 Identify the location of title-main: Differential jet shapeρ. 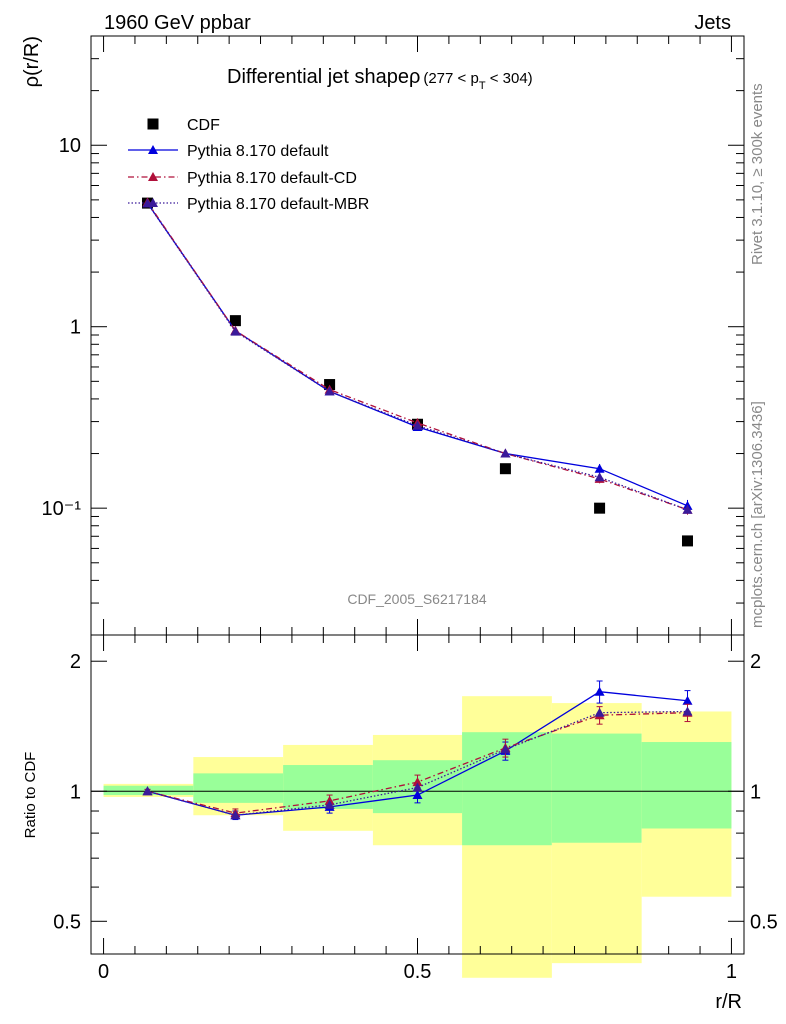
(323, 77).